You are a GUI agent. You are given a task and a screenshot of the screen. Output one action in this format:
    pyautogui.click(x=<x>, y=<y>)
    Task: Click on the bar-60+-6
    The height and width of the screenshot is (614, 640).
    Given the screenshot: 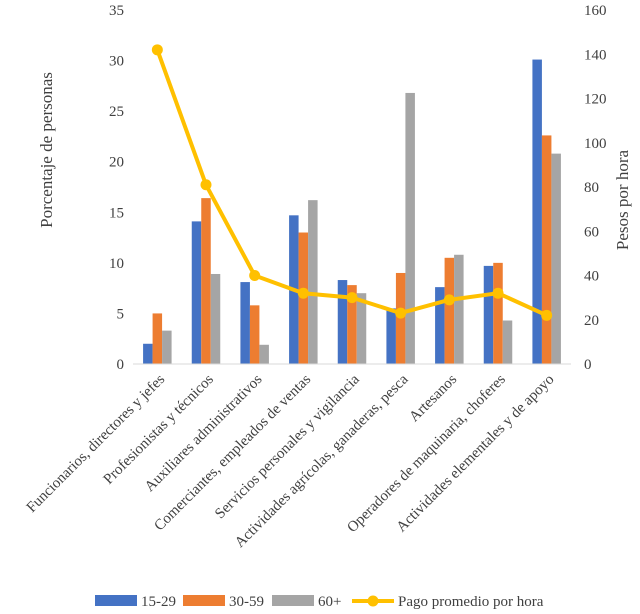 What is the action you would take?
    pyautogui.click(x=459, y=309)
    